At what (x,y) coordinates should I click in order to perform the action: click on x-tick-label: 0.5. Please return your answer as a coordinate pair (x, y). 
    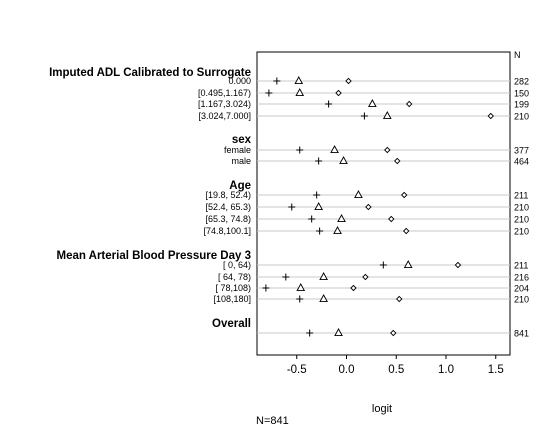
    Looking at the image, I should click on (396, 370).